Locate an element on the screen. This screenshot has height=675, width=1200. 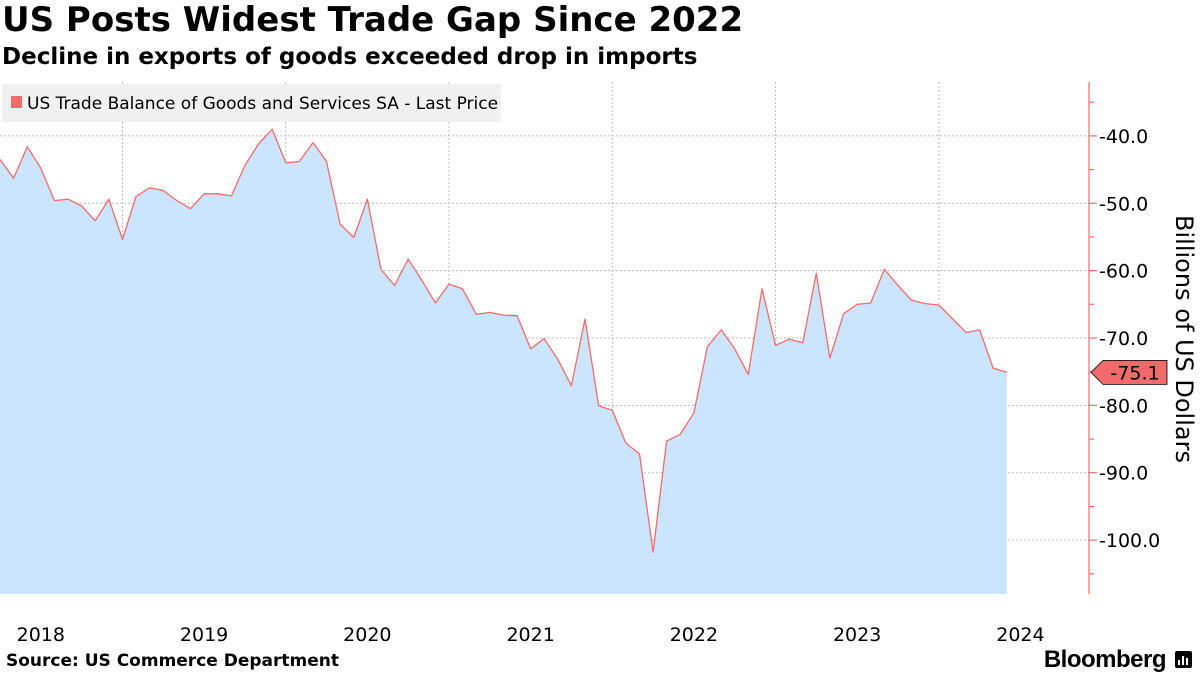
x-tick-label: 2019 is located at coordinates (204, 635).